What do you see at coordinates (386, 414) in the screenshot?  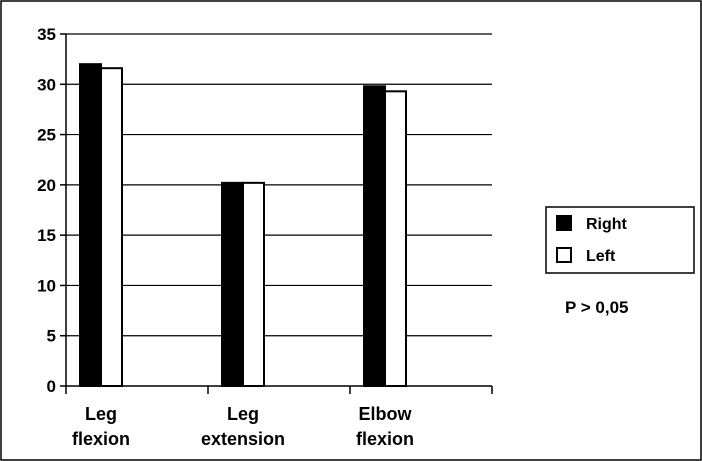 I see `category-label-2-0: Elbow` at bounding box center [386, 414].